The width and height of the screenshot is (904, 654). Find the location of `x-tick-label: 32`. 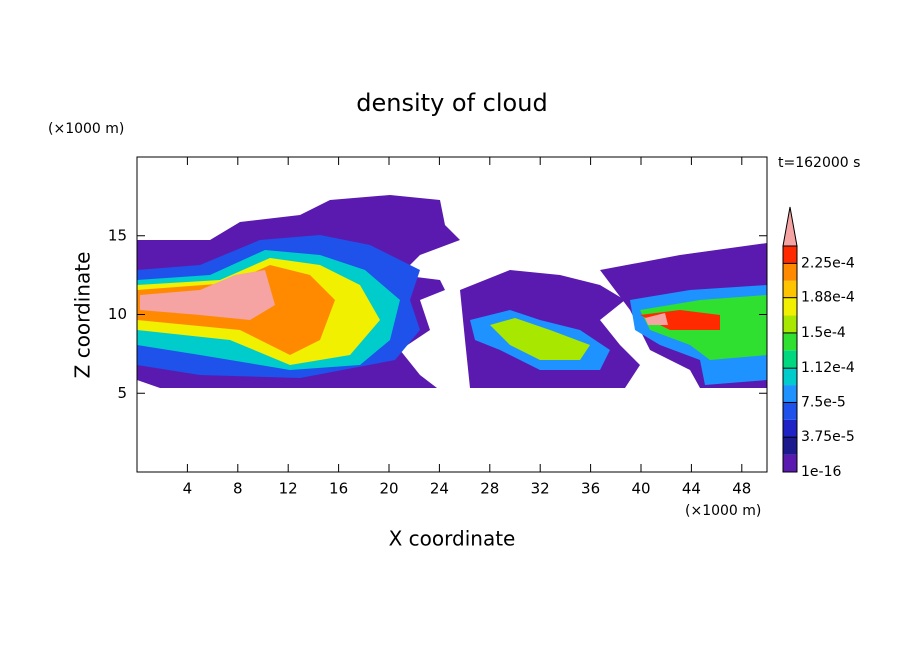

x-tick-label: 32 is located at coordinates (540, 489).